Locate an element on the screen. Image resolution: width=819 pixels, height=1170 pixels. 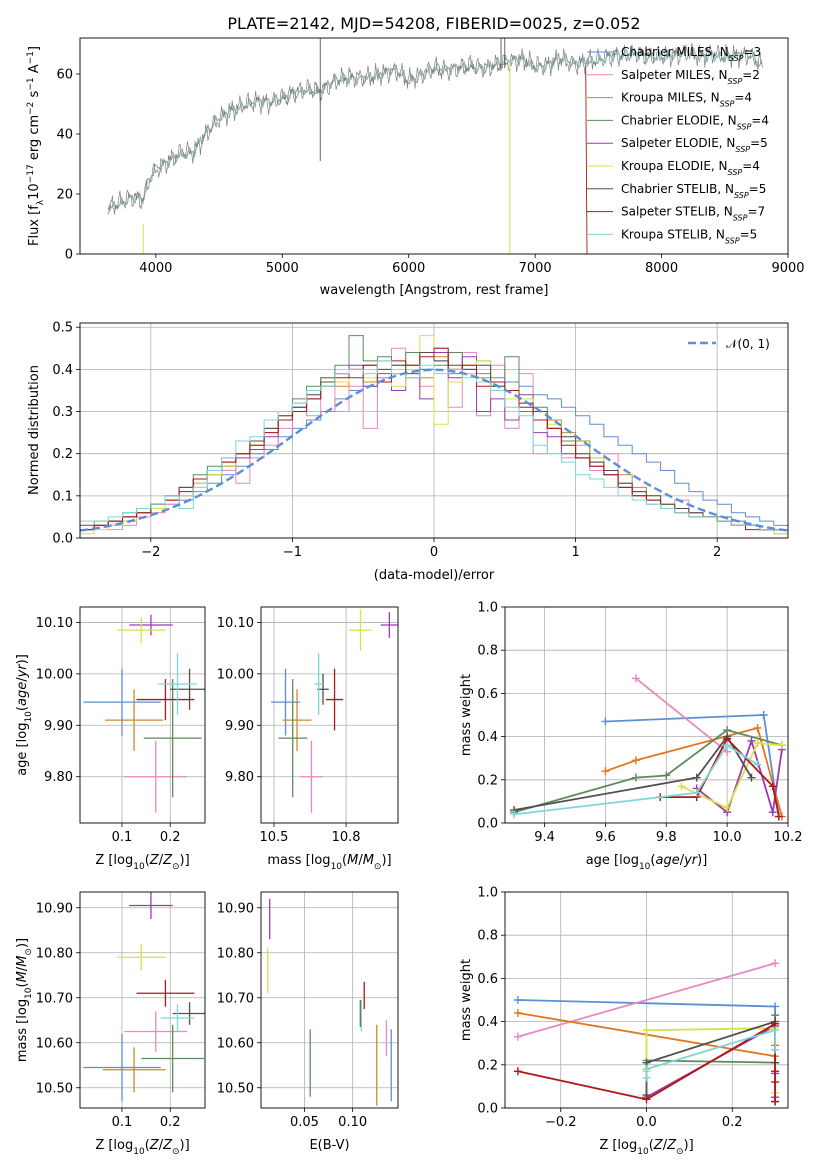
x-tick-label: 0.0 is located at coordinates (646, 1122).